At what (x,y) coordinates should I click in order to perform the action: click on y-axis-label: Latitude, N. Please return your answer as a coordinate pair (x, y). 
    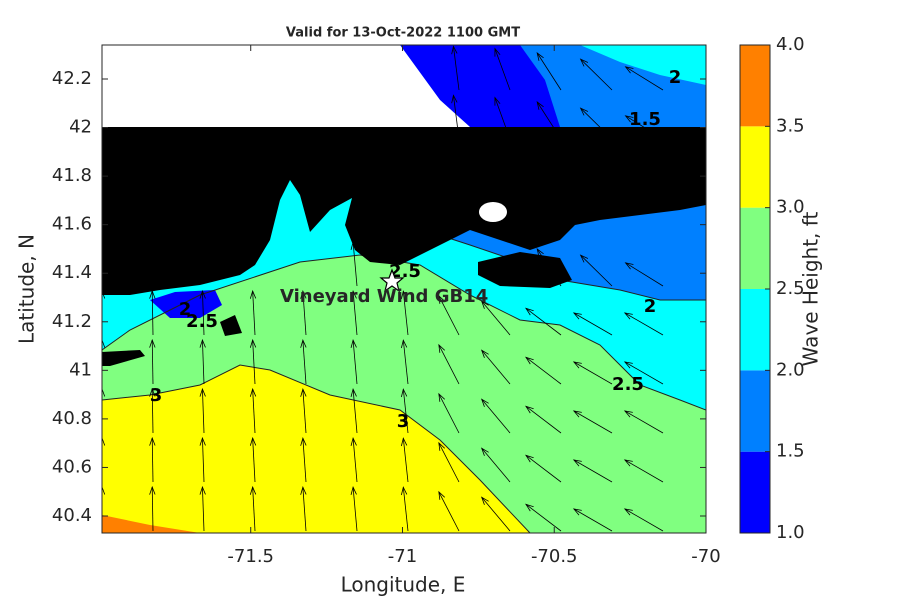
    Looking at the image, I should click on (27, 289).